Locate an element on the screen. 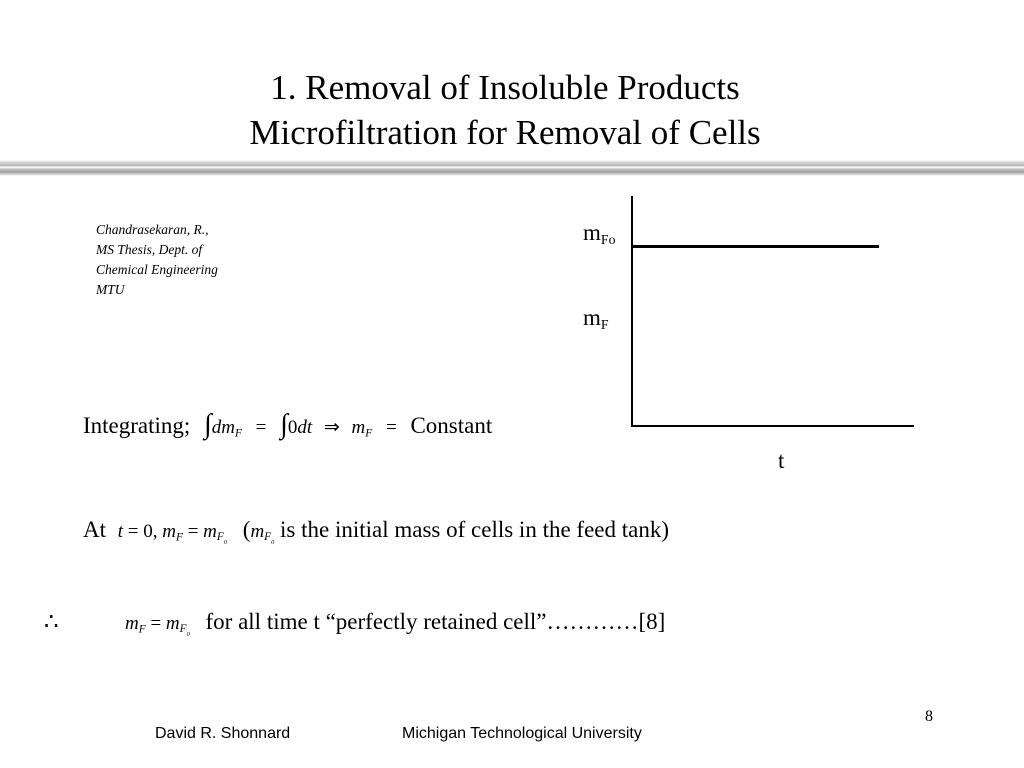 The width and height of the screenshot is (1024, 768). slide-title-line1: 1. Removal of Insoluble Products is located at coordinates (505, 87).